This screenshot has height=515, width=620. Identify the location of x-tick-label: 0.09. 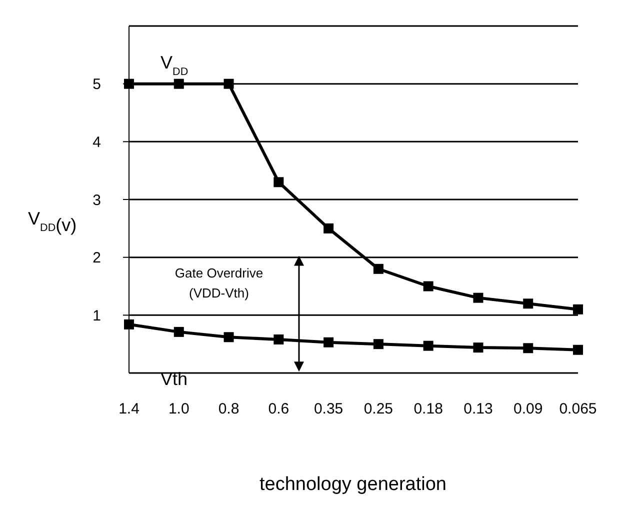
(528, 409).